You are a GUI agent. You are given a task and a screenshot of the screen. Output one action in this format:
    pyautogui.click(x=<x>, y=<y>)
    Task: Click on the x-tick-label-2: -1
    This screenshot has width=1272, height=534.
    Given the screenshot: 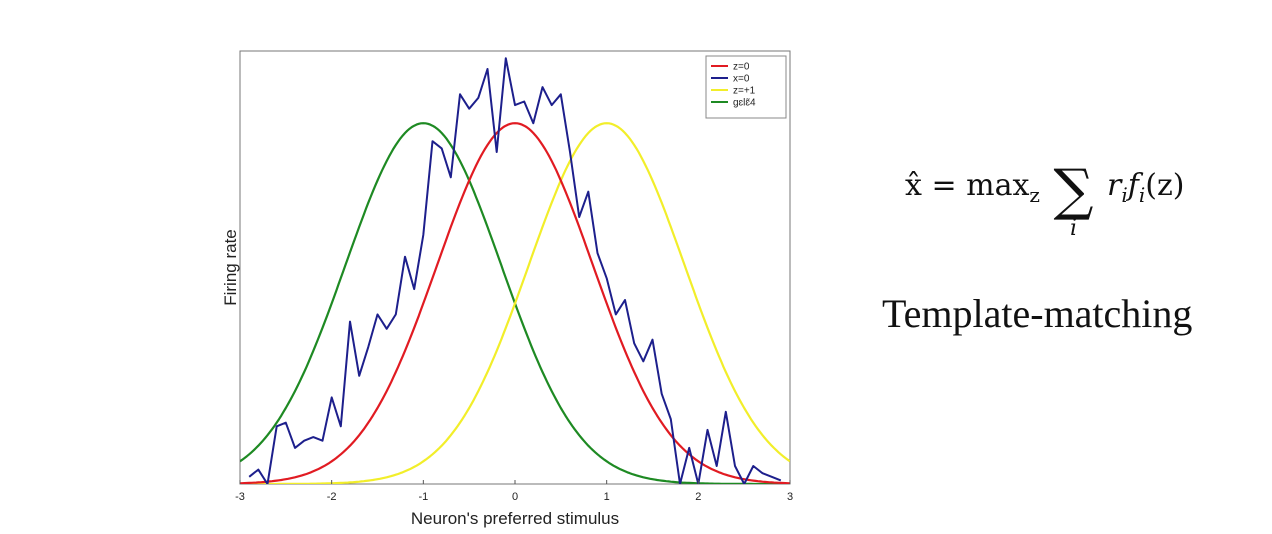 What is the action you would take?
    pyautogui.click(x=423, y=497)
    